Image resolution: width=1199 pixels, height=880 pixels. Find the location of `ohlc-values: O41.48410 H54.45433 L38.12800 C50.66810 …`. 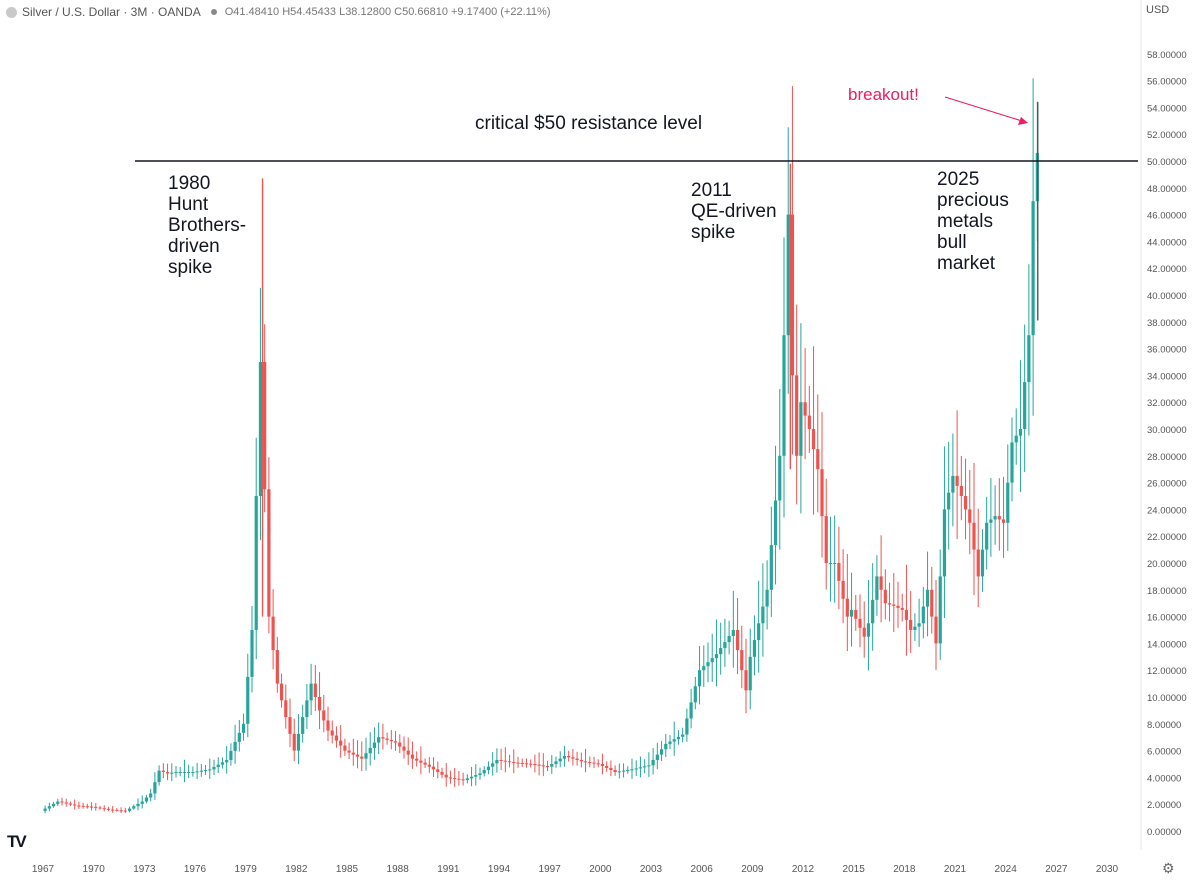

ohlc-values: O41.48410 H54.45433 L38.12800 C50.66810 … is located at coordinates (387, 12).